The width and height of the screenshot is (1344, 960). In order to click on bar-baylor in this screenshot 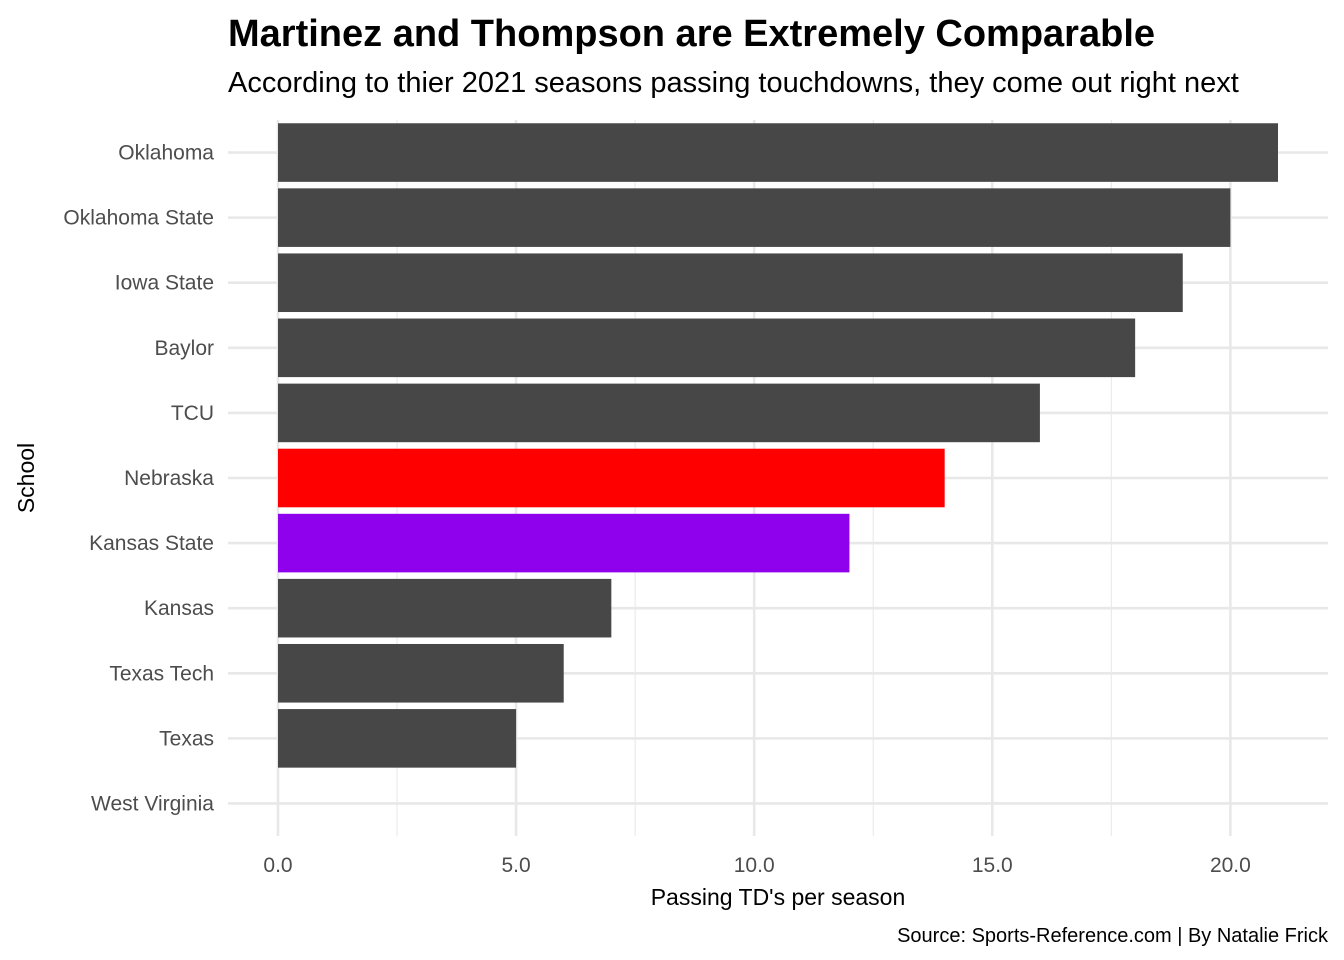, I will do `click(707, 348)`.